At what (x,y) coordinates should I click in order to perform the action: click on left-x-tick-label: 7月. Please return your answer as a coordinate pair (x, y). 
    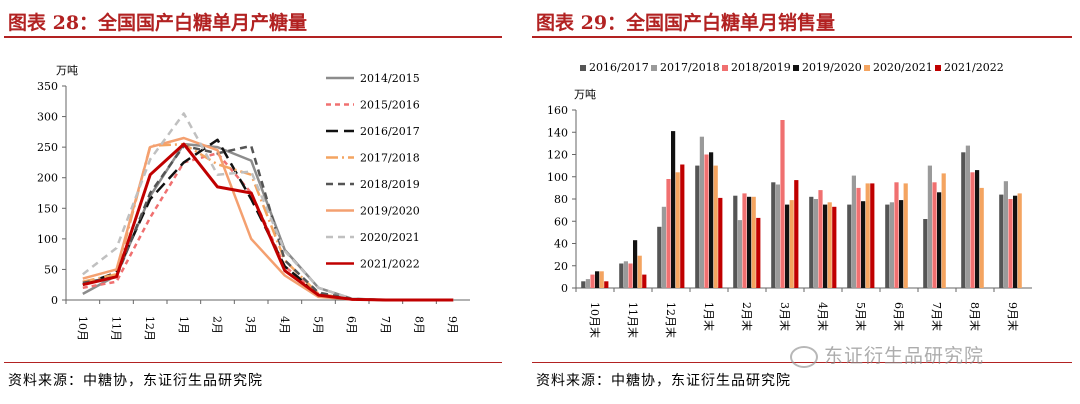
    Looking at the image, I should click on (385, 325).